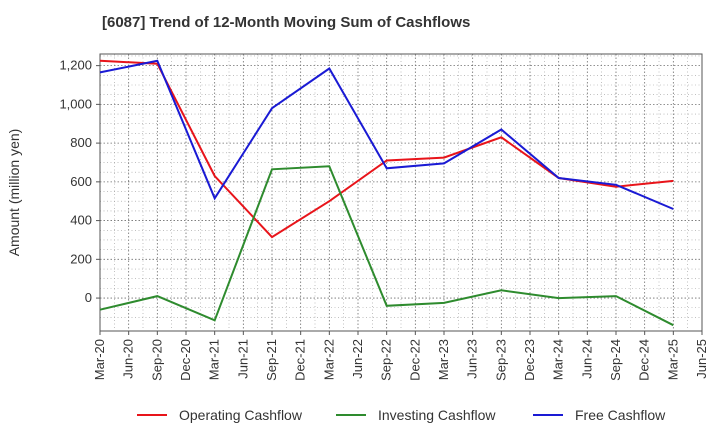 The height and width of the screenshot is (440, 720). What do you see at coordinates (300, 360) in the screenshot?
I see `x-tick-label: Dec-21` at bounding box center [300, 360].